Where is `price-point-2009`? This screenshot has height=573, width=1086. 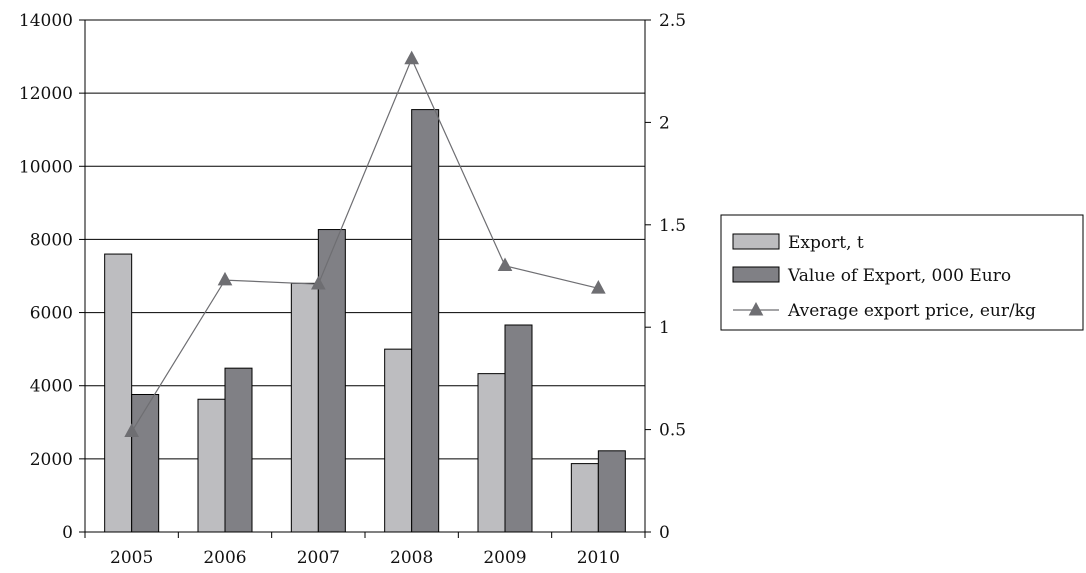 price-point-2009 is located at coordinates (505, 264).